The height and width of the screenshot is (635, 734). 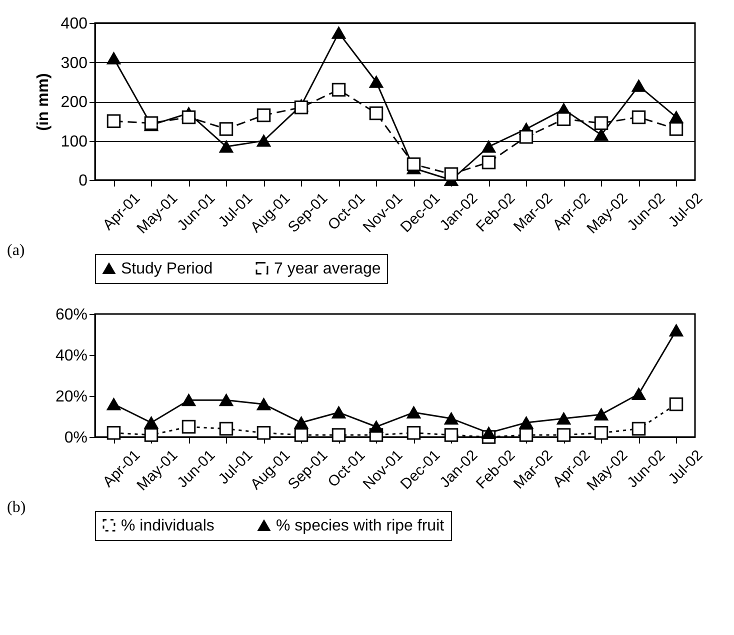 What do you see at coordinates (16, 250) in the screenshot?
I see `text: (a)` at bounding box center [16, 250].